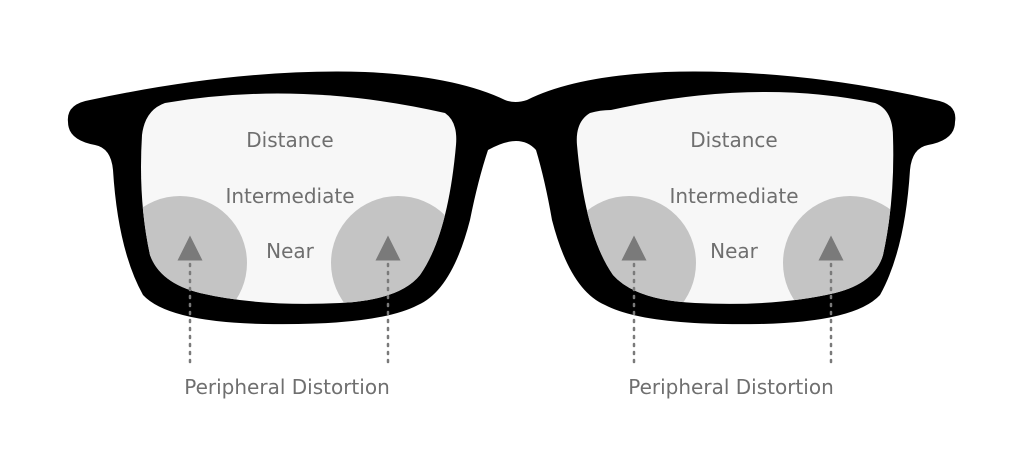 This screenshot has width=1024, height=466. Describe the element at coordinates (734, 251) in the screenshot. I see `right-lens-near-label: Near` at that location.